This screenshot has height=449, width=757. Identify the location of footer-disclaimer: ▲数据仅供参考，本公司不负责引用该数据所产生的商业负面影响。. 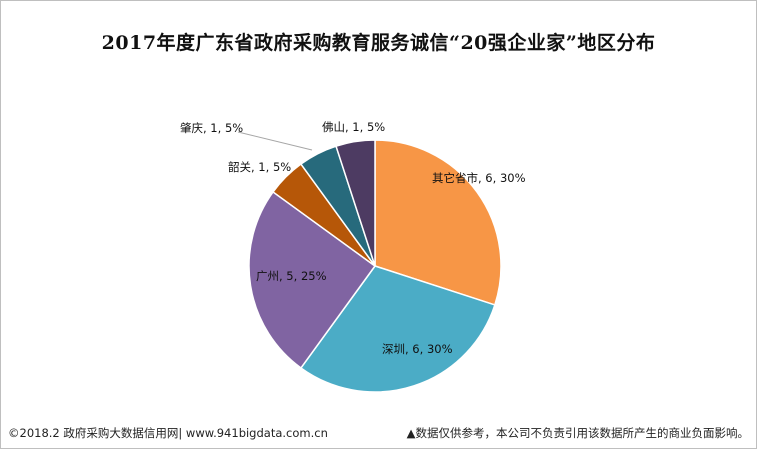
(577, 433).